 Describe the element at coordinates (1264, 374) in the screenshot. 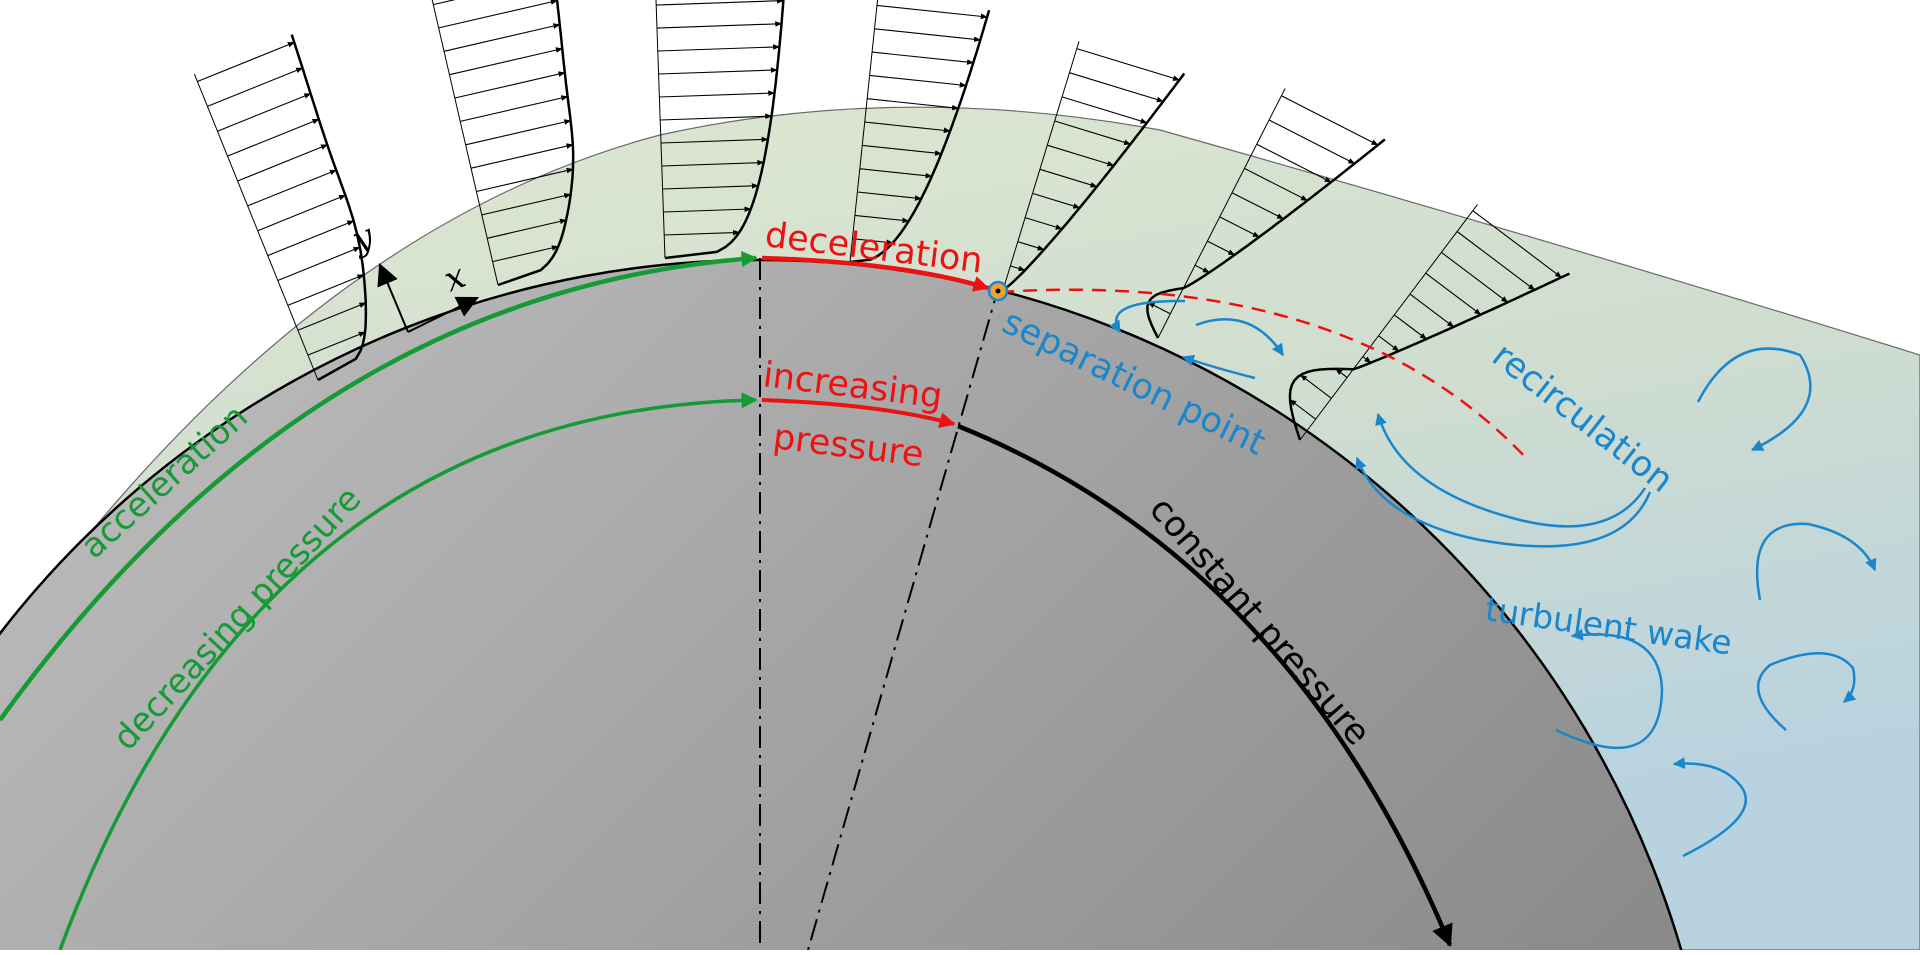

I see `separation-streamline` at that location.